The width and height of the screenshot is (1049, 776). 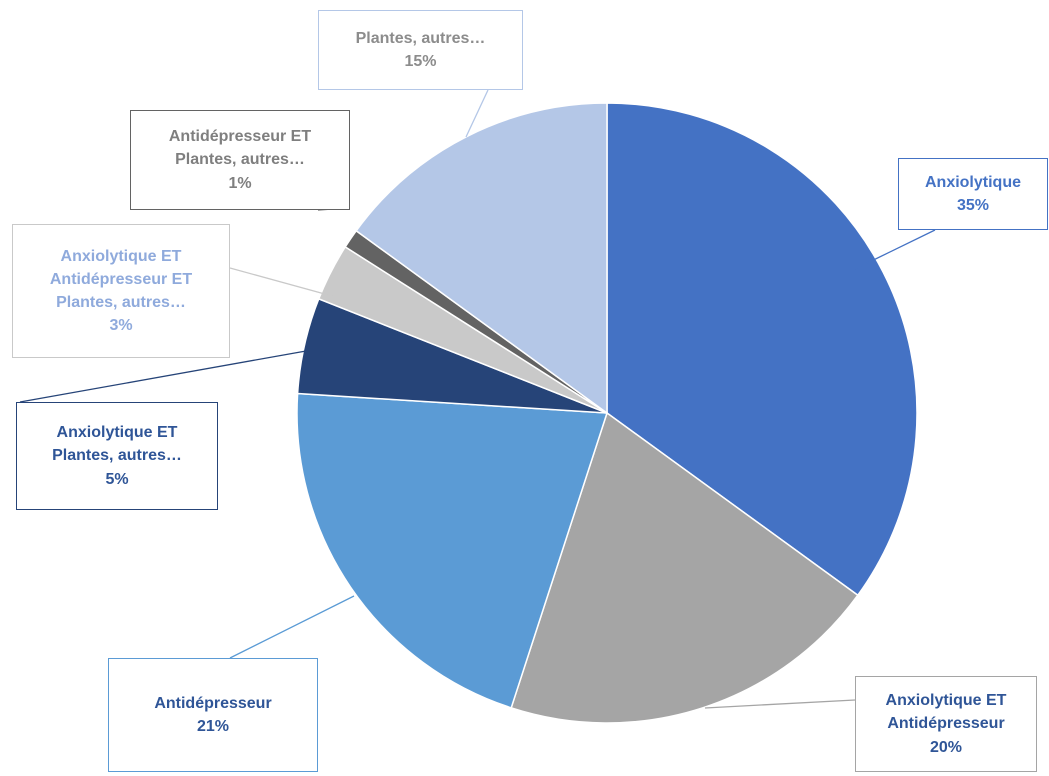 What do you see at coordinates (946, 712) in the screenshot?
I see `label-category: Anxiolytique ET Antidépresseur` at bounding box center [946, 712].